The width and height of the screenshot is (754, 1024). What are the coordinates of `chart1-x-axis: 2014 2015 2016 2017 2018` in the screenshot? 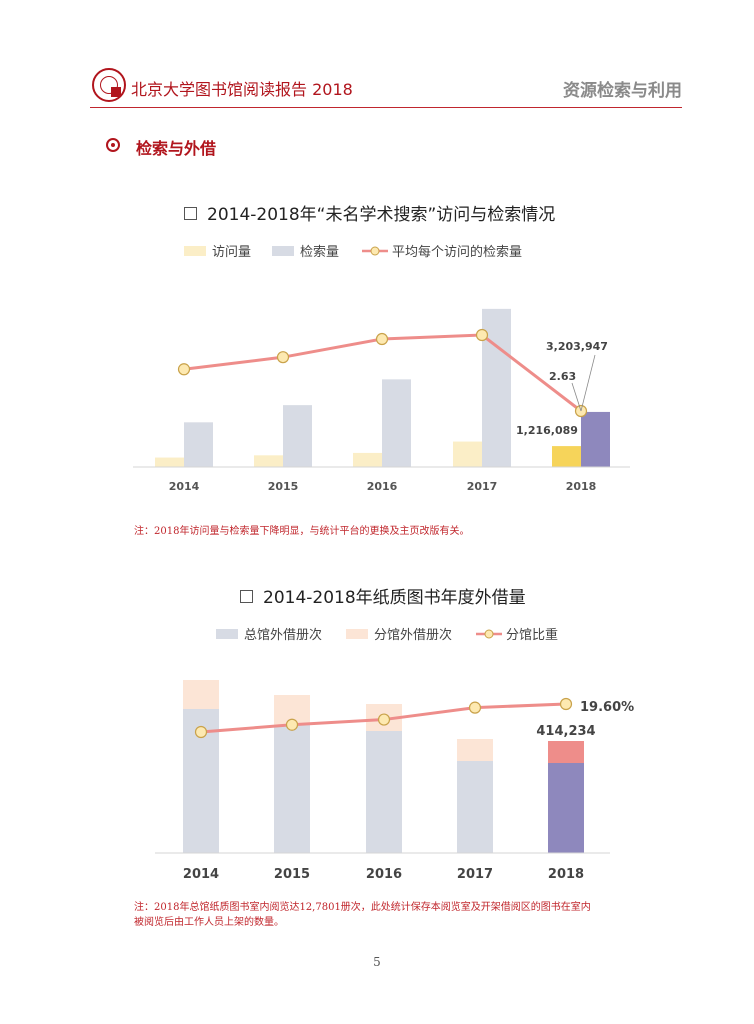 It's located at (383, 486).